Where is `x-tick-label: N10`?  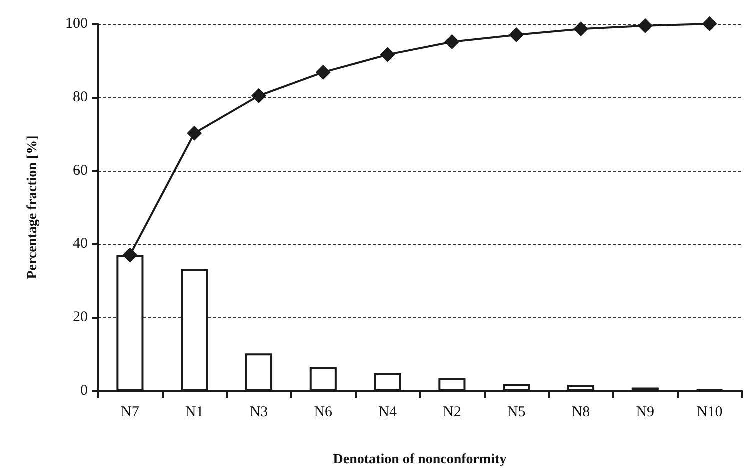 x-tick-label: N10 is located at coordinates (709, 412).